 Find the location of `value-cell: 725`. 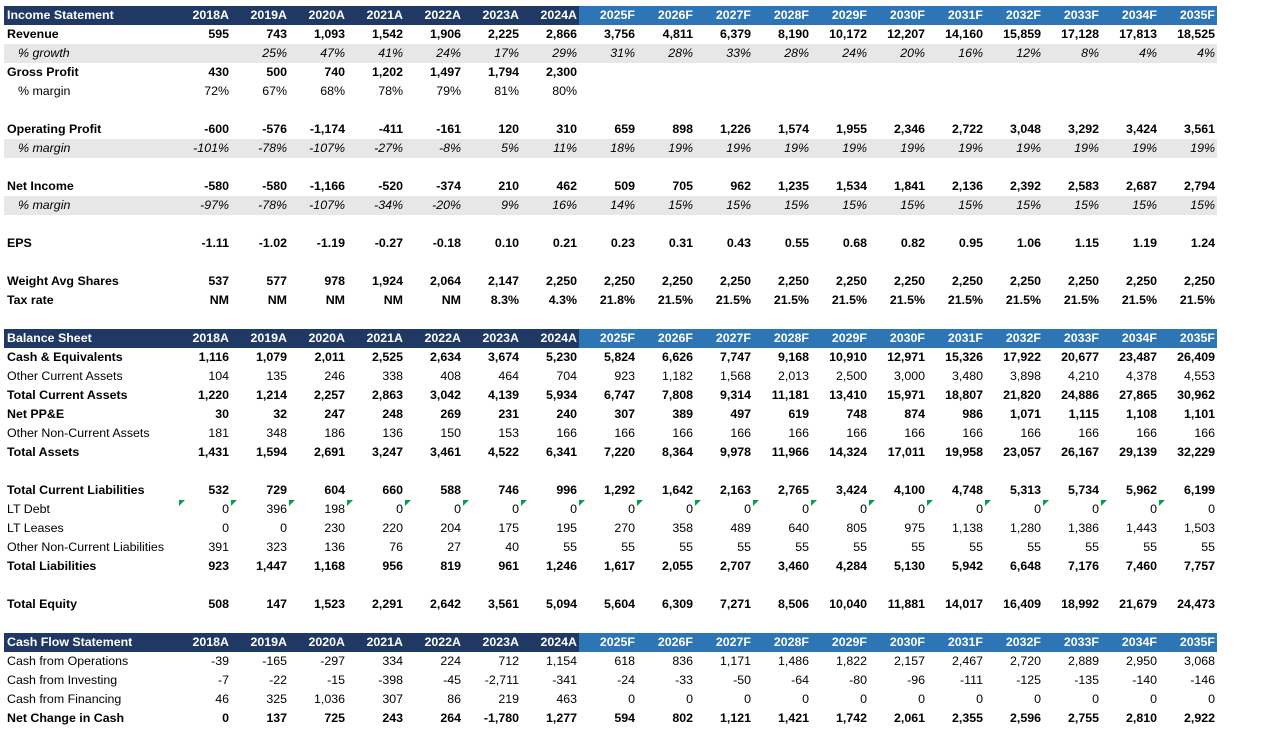

value-cell: 725 is located at coordinates (334, 718).